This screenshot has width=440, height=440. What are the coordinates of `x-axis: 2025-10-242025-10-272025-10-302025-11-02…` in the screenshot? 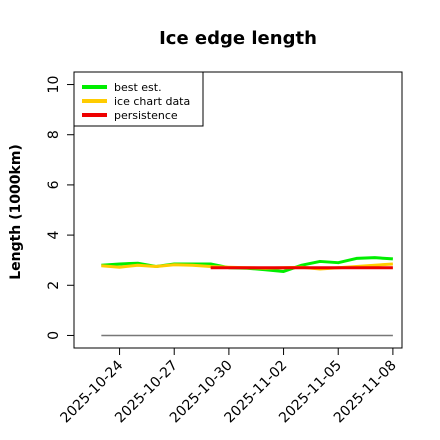 It's located at (229, 387).